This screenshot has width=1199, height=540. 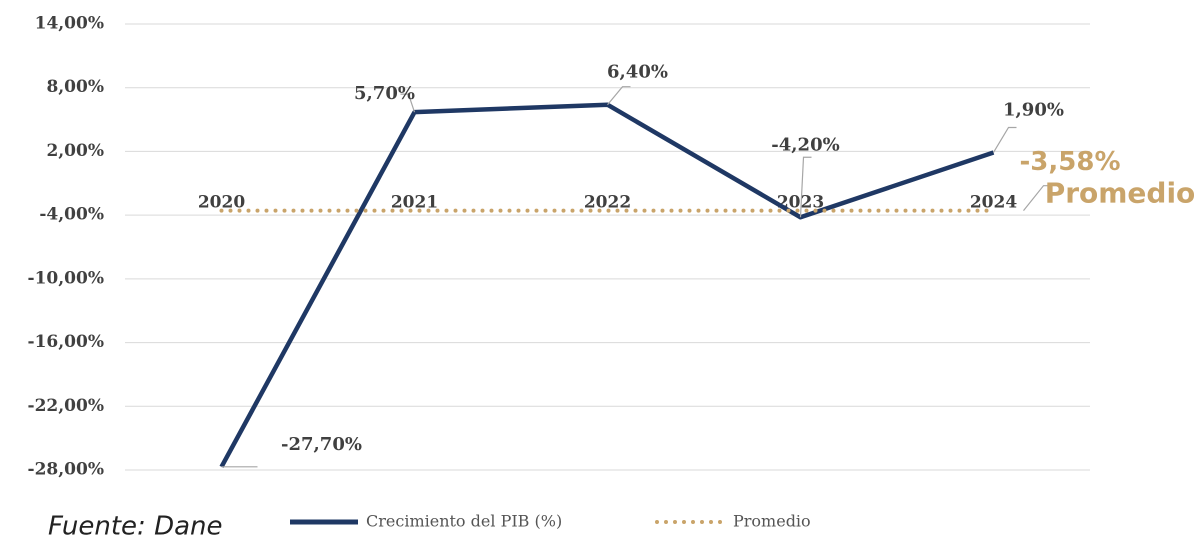 I want to click on data-label: 1,90%, so click(x=1033, y=109).